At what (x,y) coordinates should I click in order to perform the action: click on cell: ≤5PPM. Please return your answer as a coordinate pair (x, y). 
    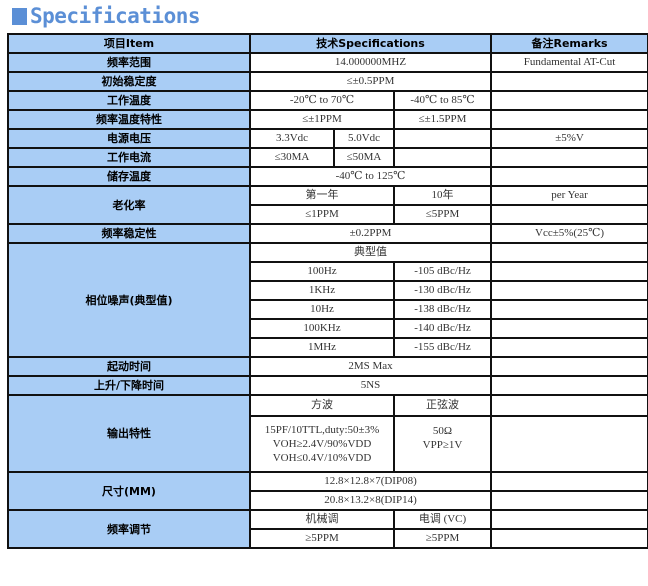
    Looking at the image, I should click on (442, 214).